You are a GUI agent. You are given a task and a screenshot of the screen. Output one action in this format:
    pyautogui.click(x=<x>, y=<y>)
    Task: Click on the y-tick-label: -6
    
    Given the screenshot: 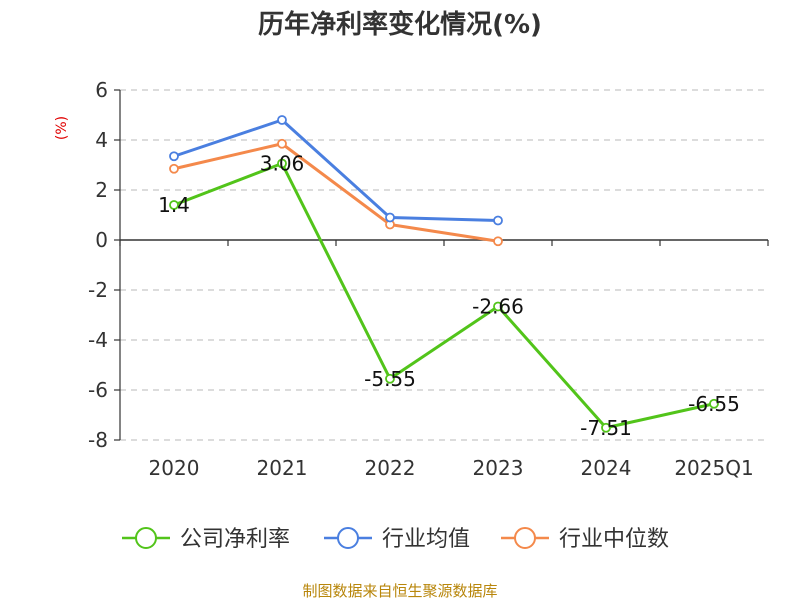 What is the action you would take?
    pyautogui.click(x=98, y=390)
    